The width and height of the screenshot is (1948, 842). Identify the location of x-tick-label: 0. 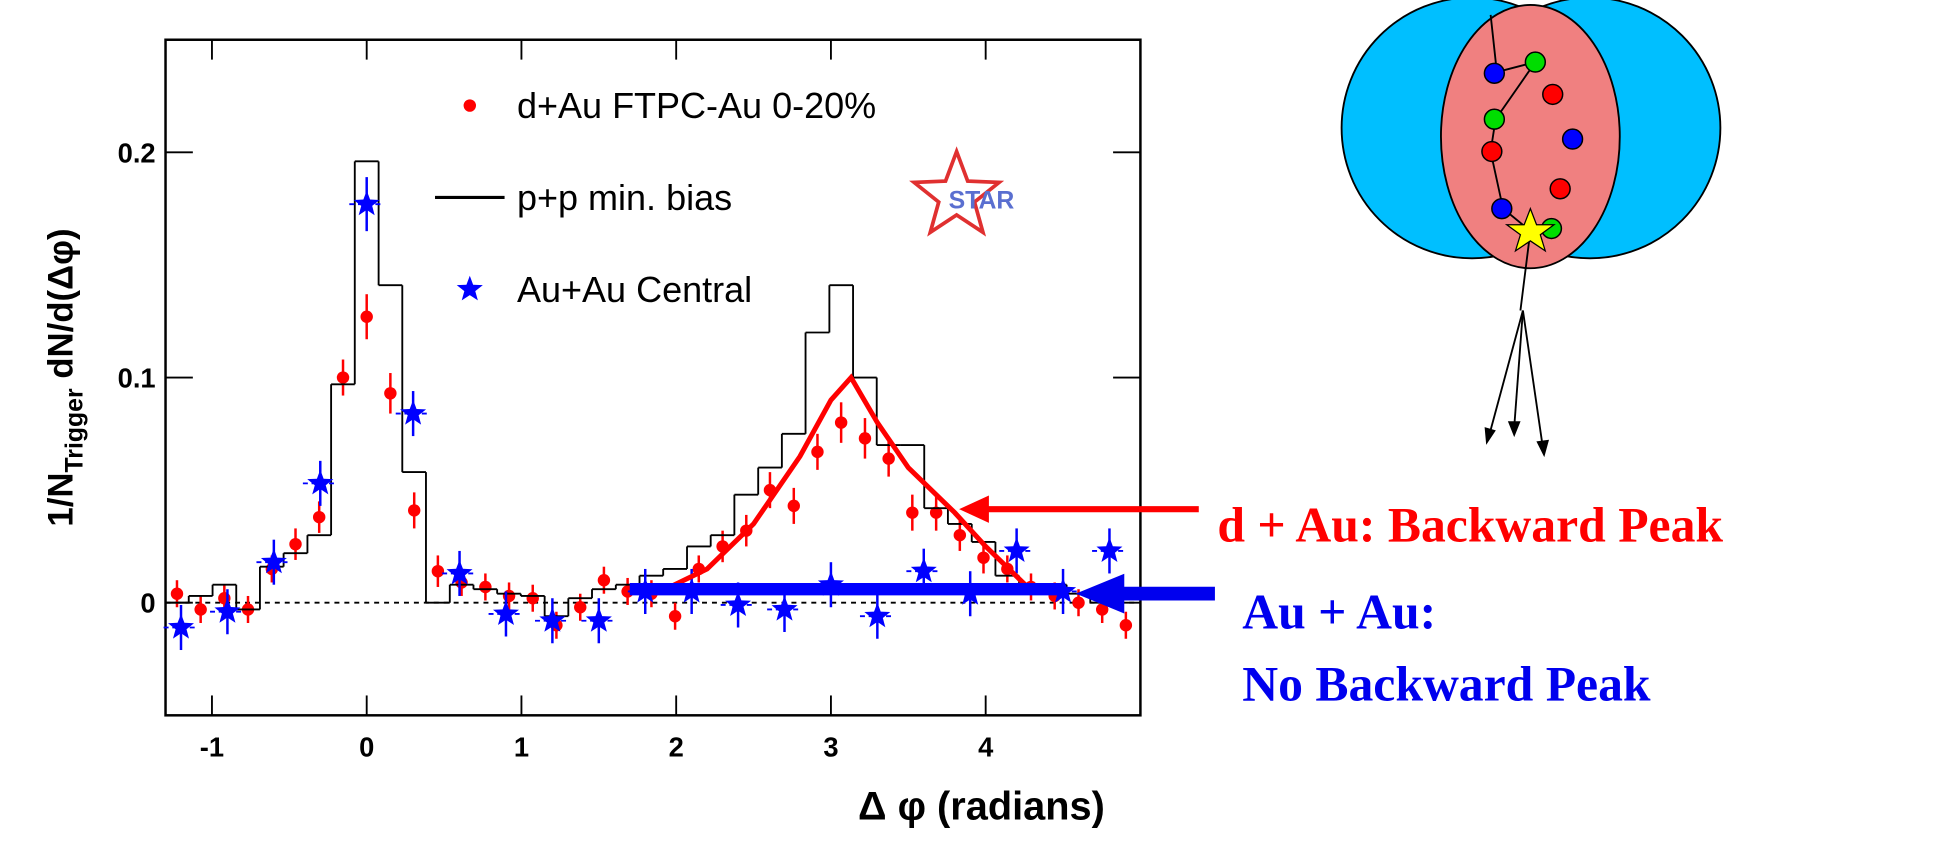
(366, 746).